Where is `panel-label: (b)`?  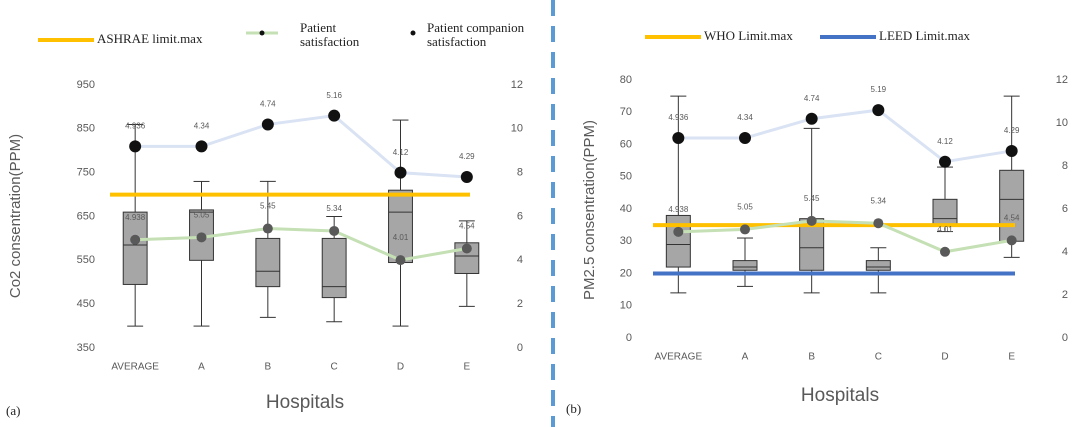
panel-label: (b) is located at coordinates (573, 408).